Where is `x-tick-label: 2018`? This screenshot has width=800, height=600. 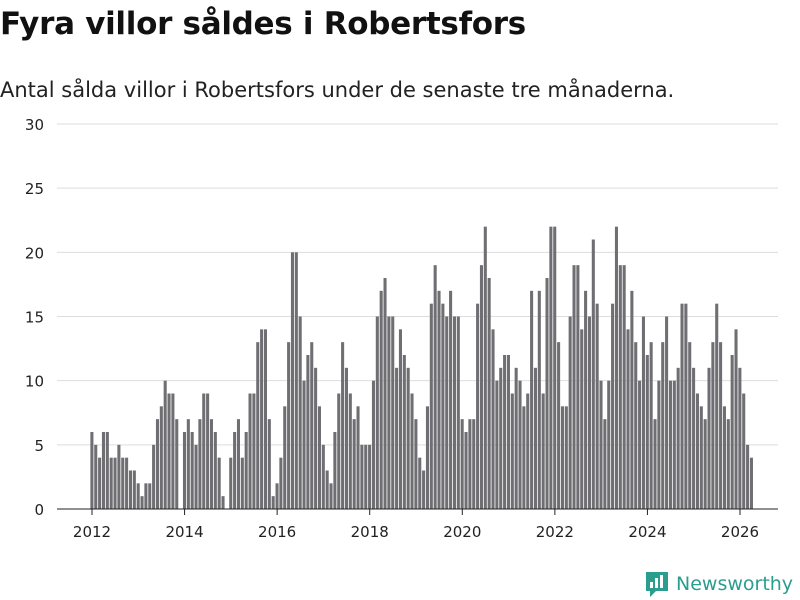 x-tick-label: 2018 is located at coordinates (370, 532).